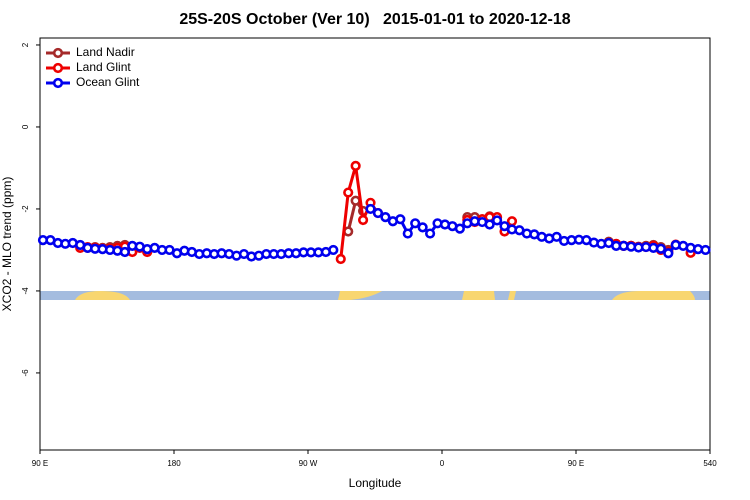  I want to click on y-axis-label: XCO2 - MLO trend (ppm), so click(7, 244).